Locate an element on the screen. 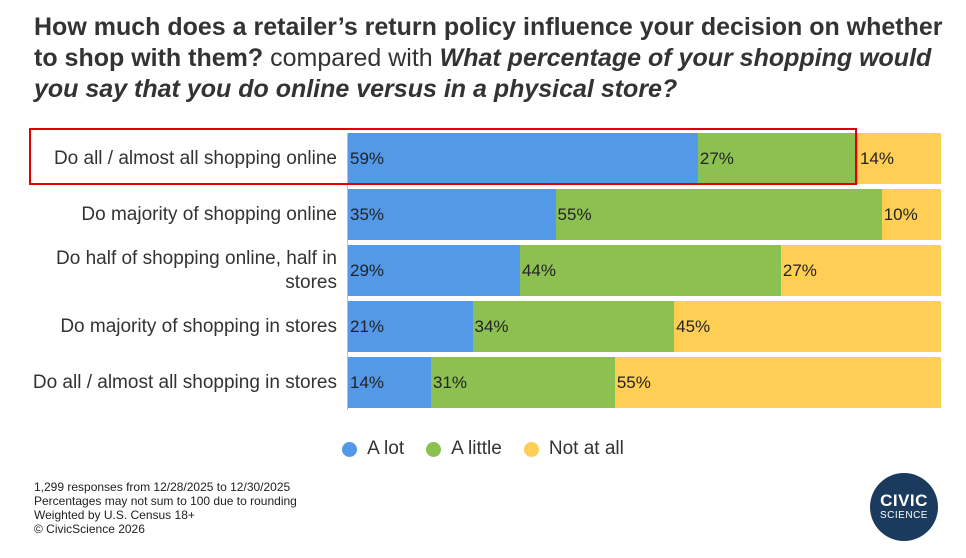  note-copyright: © CivicScience 2026 is located at coordinates (89, 529).